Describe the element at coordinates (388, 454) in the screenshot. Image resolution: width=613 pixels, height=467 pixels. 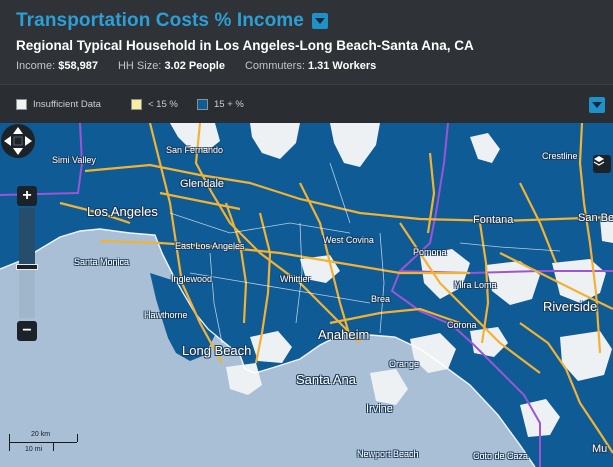
I see `map-label-newport-beach: Newport Beach` at that location.